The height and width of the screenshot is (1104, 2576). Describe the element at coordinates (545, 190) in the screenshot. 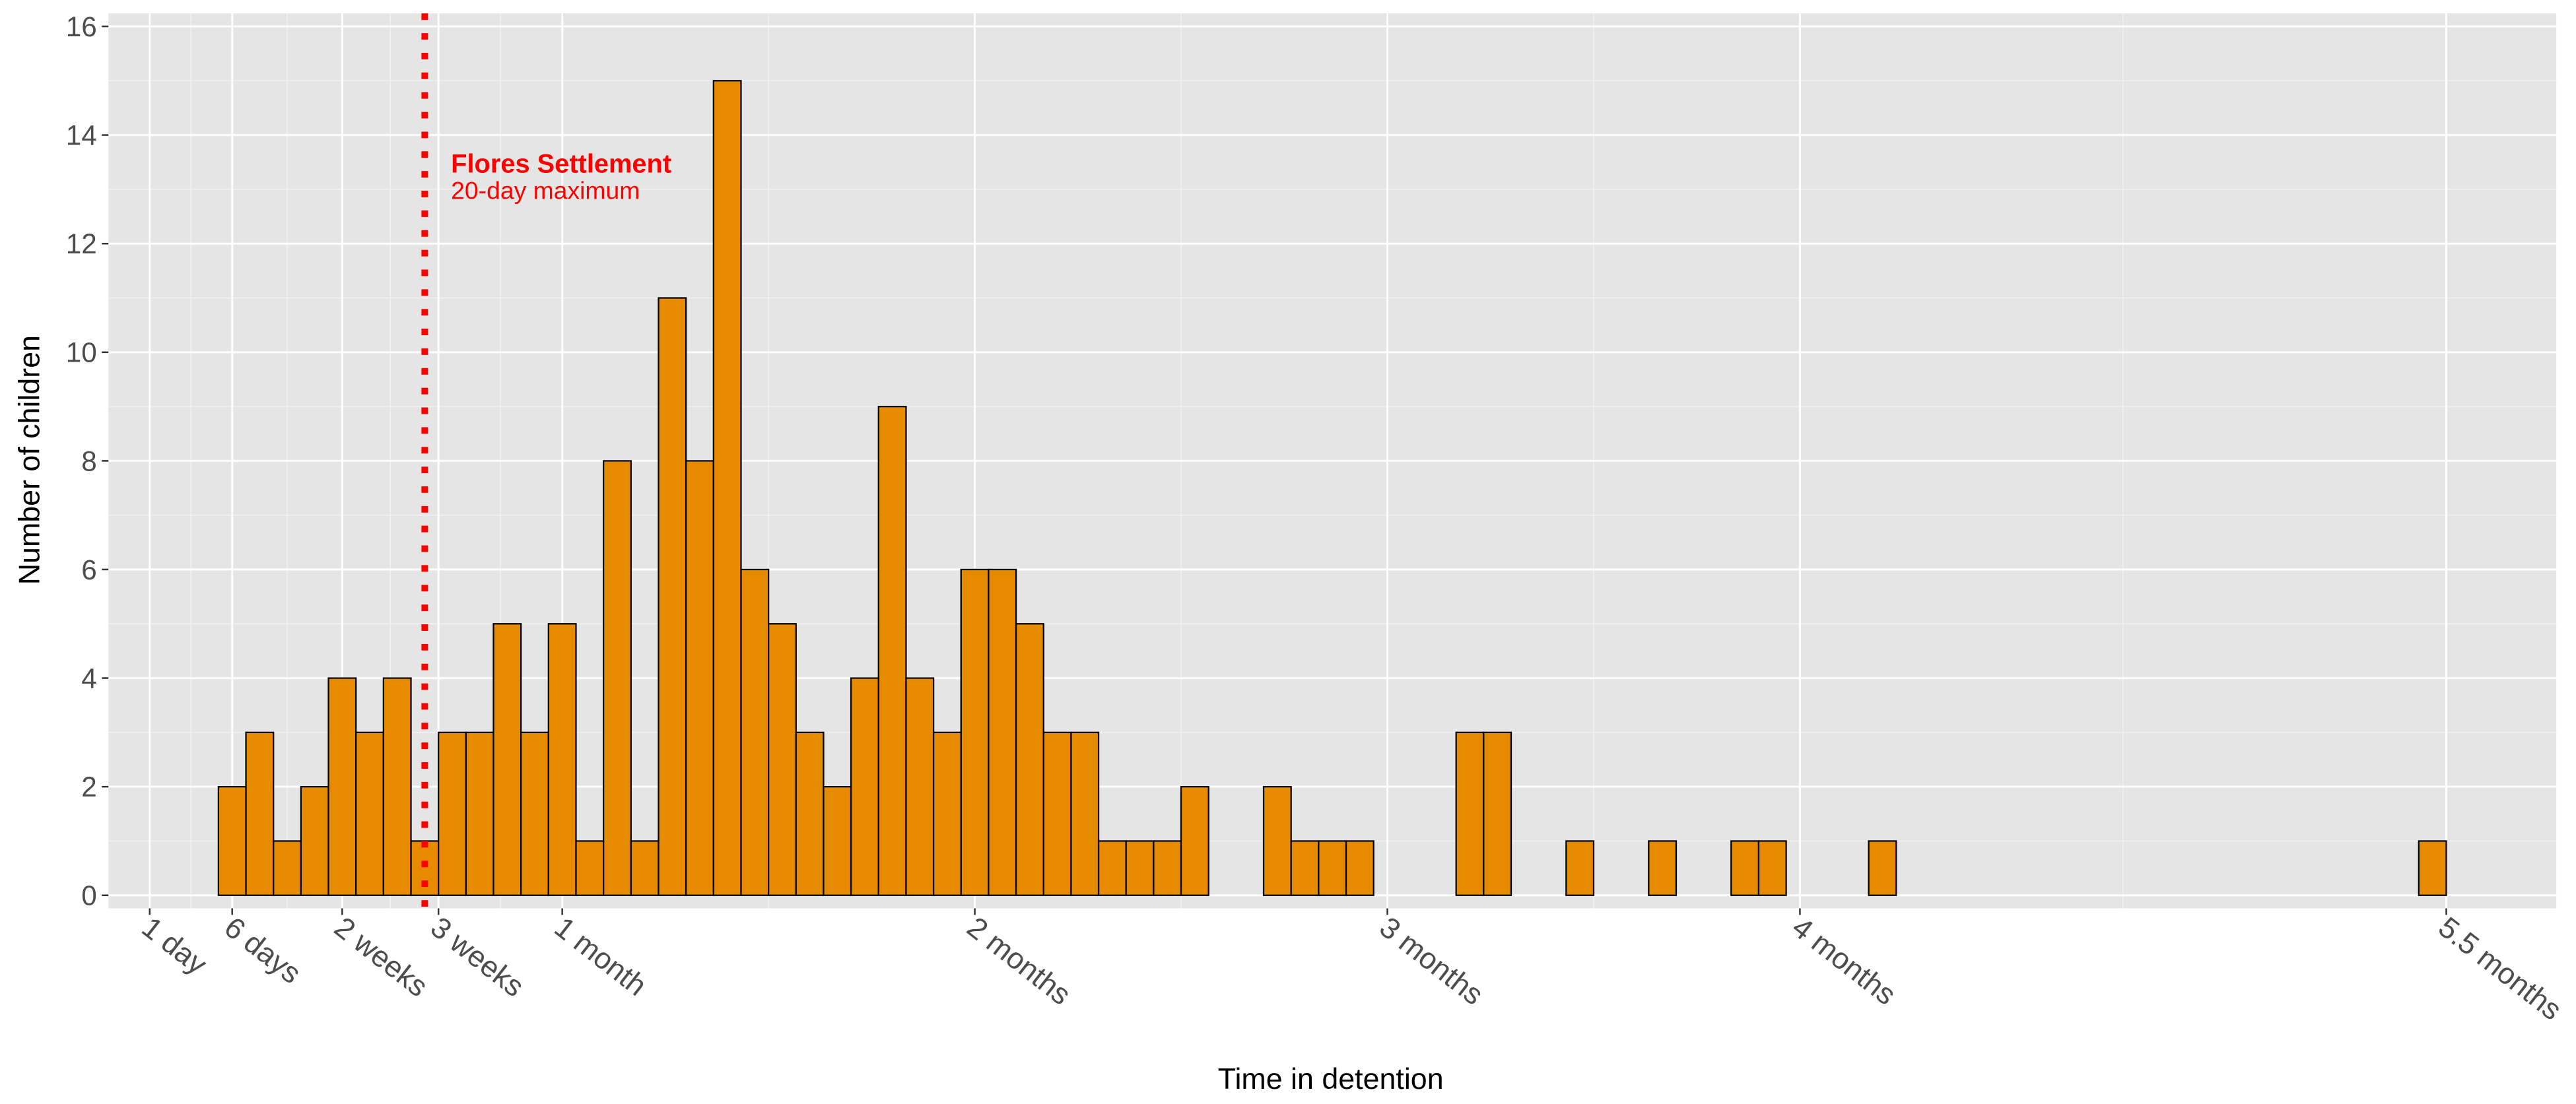

I see `annotation-subtitle: 20-day maximum` at that location.